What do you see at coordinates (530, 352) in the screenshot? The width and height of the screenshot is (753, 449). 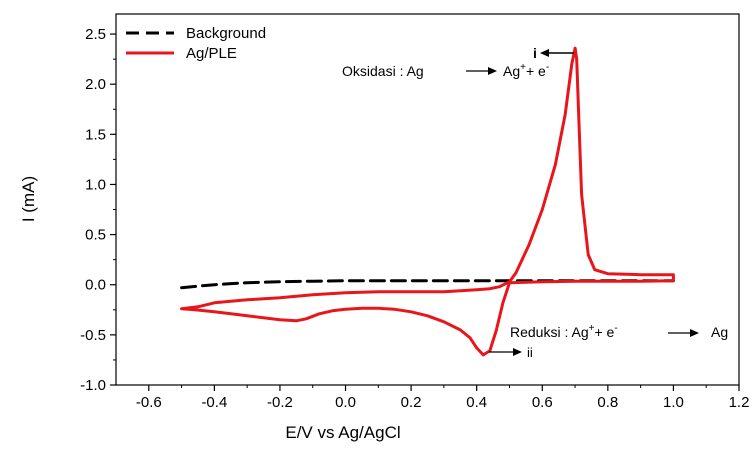 I see `peak-ii-label: ii` at bounding box center [530, 352].